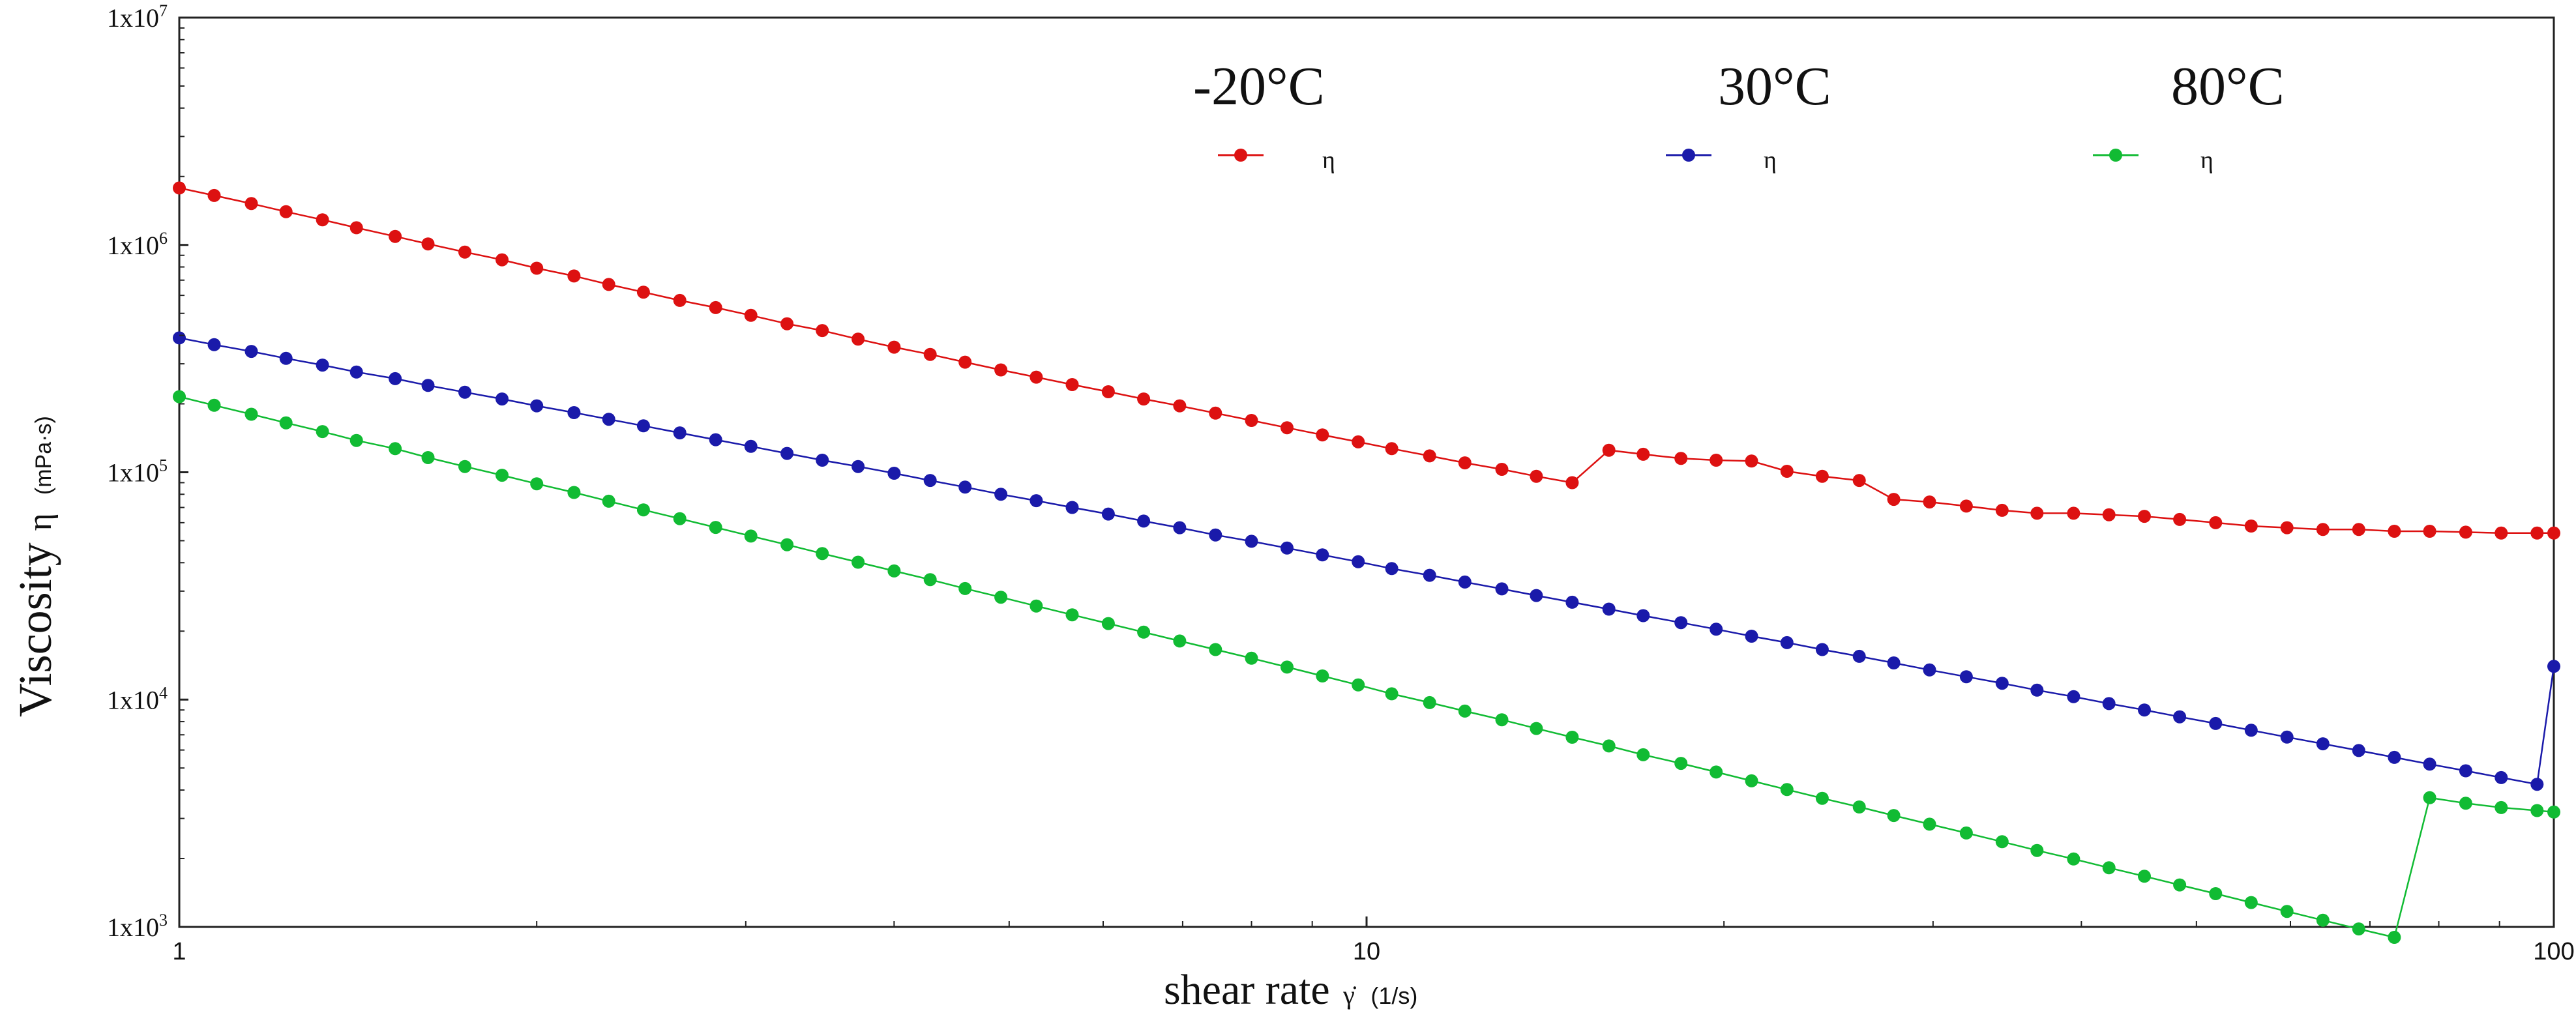 This screenshot has height=1011, width=2576. I want to click on legend-title-30: 30°C, so click(1774, 87).